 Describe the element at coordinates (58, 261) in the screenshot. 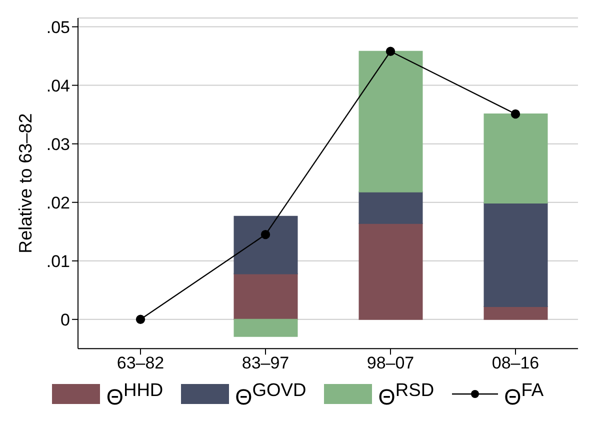

I see `y-tick-label: .01` at that location.